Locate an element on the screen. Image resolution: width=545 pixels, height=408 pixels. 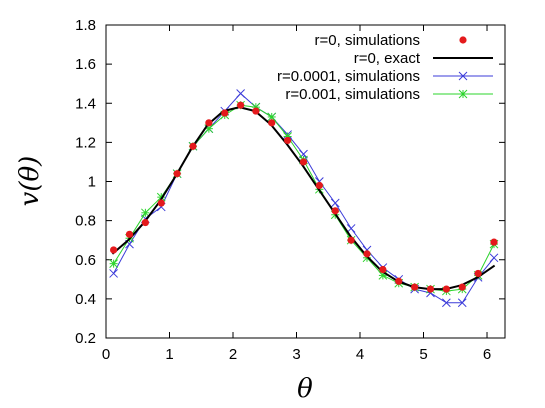
y-tick-label: 0.2 is located at coordinates (85, 338).